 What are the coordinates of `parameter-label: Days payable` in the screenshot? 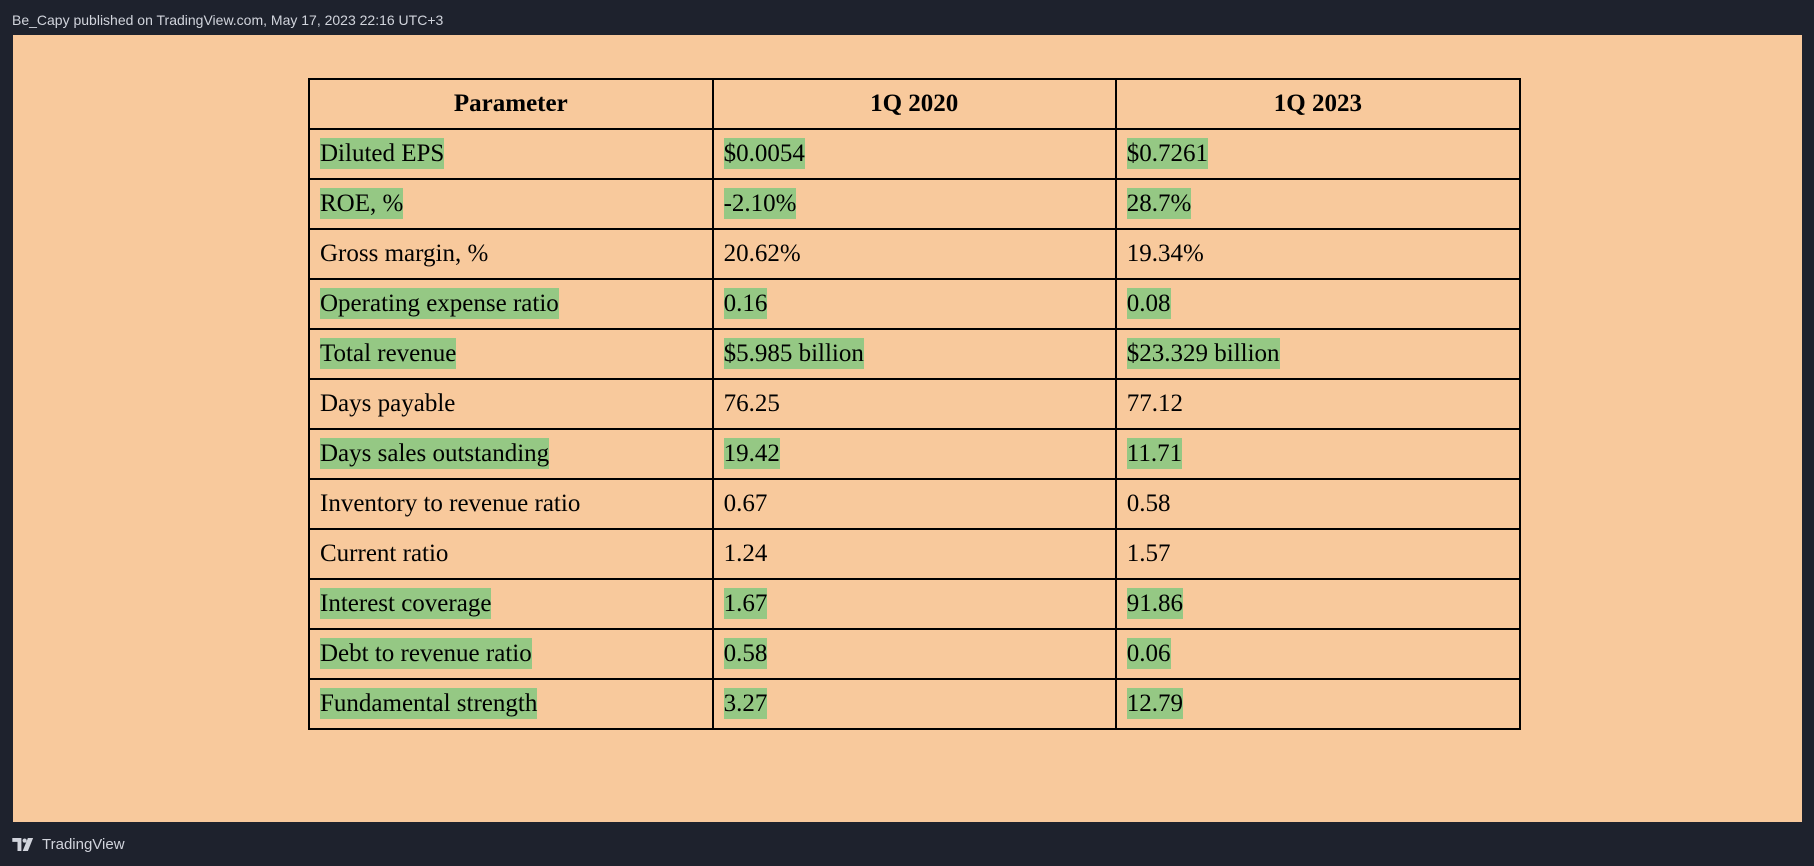 It's located at (388, 403).